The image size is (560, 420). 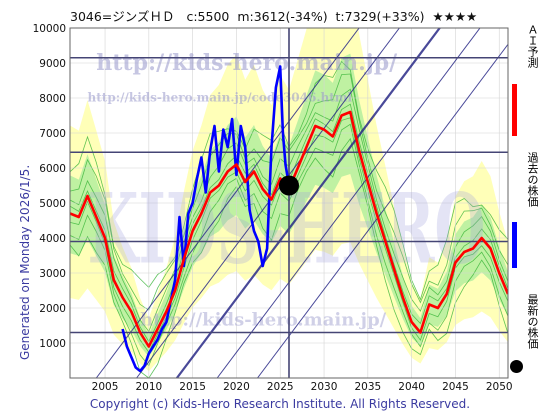 I want to click on legend-item-past-price: 過去の株価, so click(x=532, y=207).